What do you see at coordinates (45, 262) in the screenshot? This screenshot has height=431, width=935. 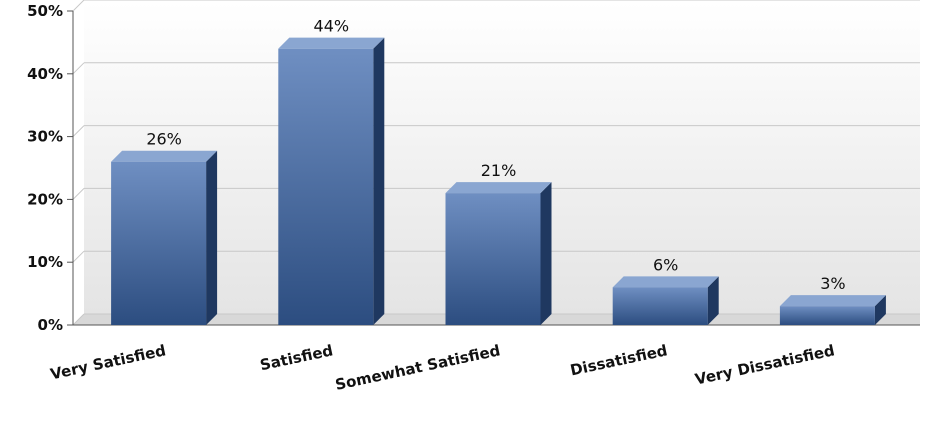 I see `y-tick-label: 10%` at bounding box center [45, 262].